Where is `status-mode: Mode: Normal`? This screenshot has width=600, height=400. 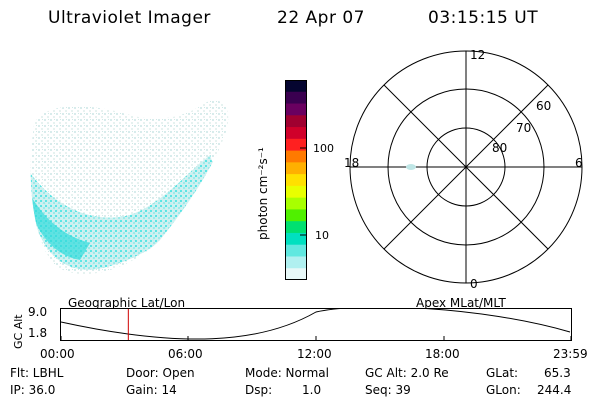 status-mode: Mode: Normal is located at coordinates (287, 373).